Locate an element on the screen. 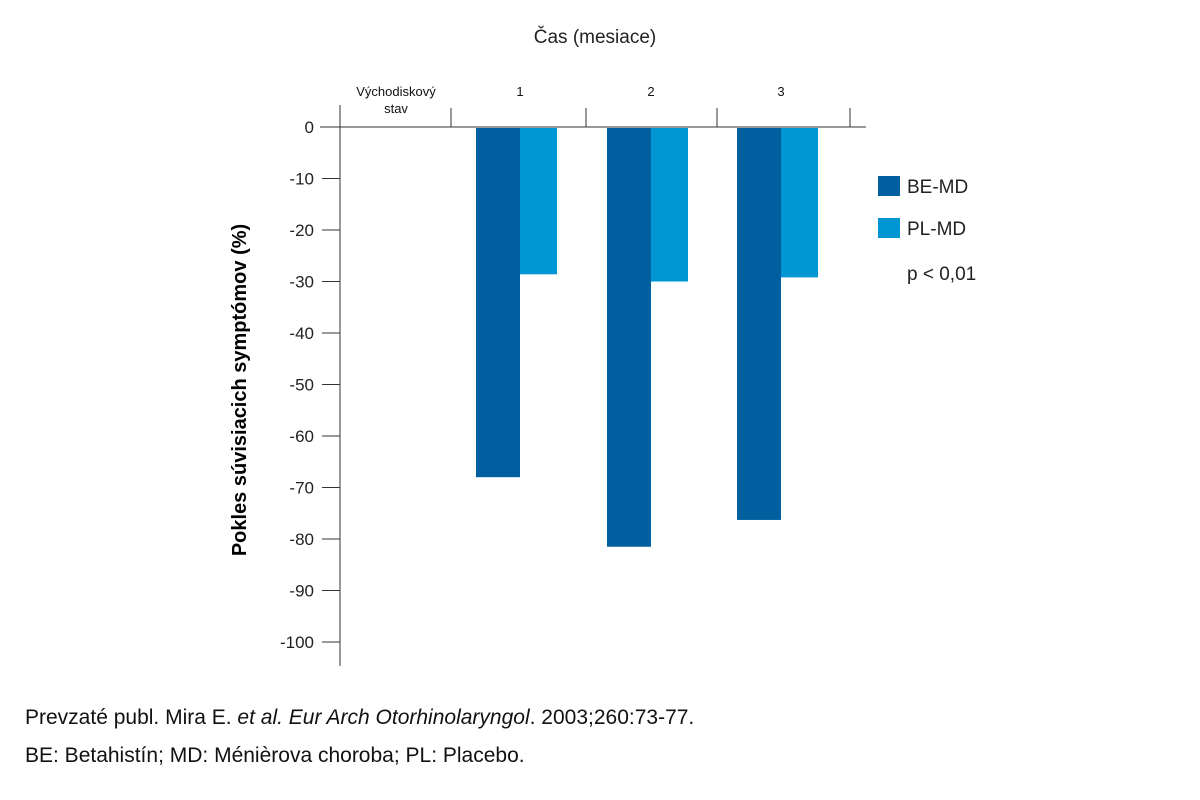 This screenshot has height=800, width=1200. y-tick-label: -90 is located at coordinates (301, 591).